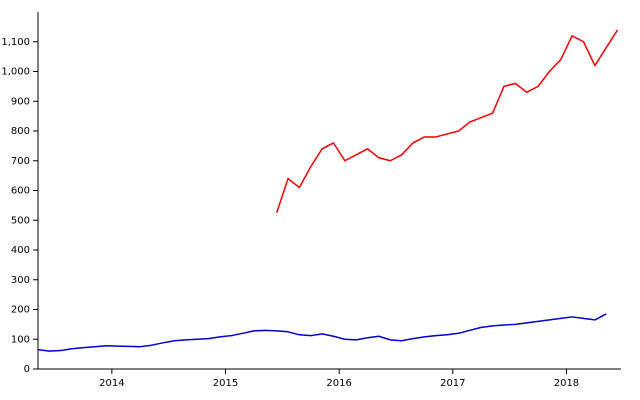  What do you see at coordinates (111, 383) in the screenshot?
I see `x-tick-label: 2014` at bounding box center [111, 383].